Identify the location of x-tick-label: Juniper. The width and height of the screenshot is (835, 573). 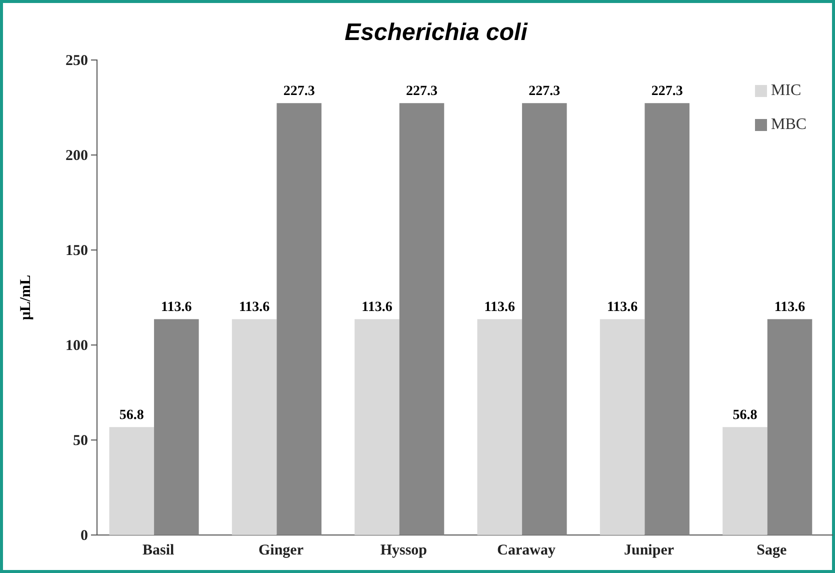
(649, 550).